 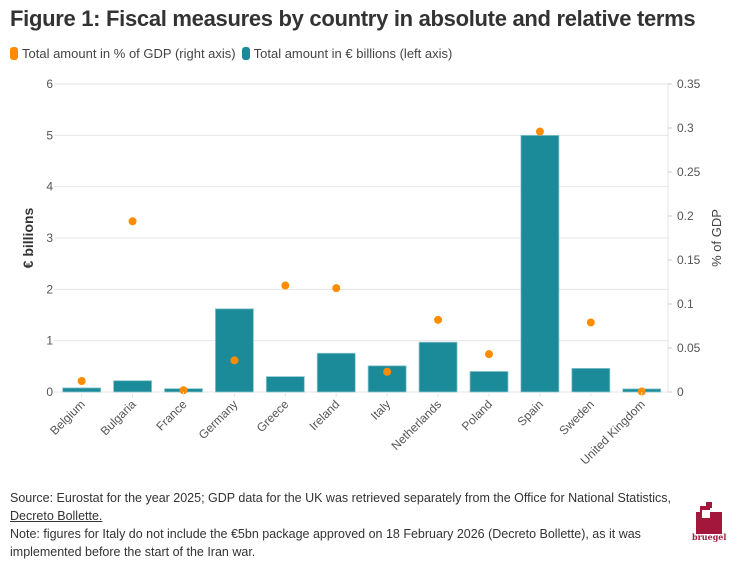 What do you see at coordinates (245, 53) in the screenshot?
I see `legend-swatch-billions` at bounding box center [245, 53].